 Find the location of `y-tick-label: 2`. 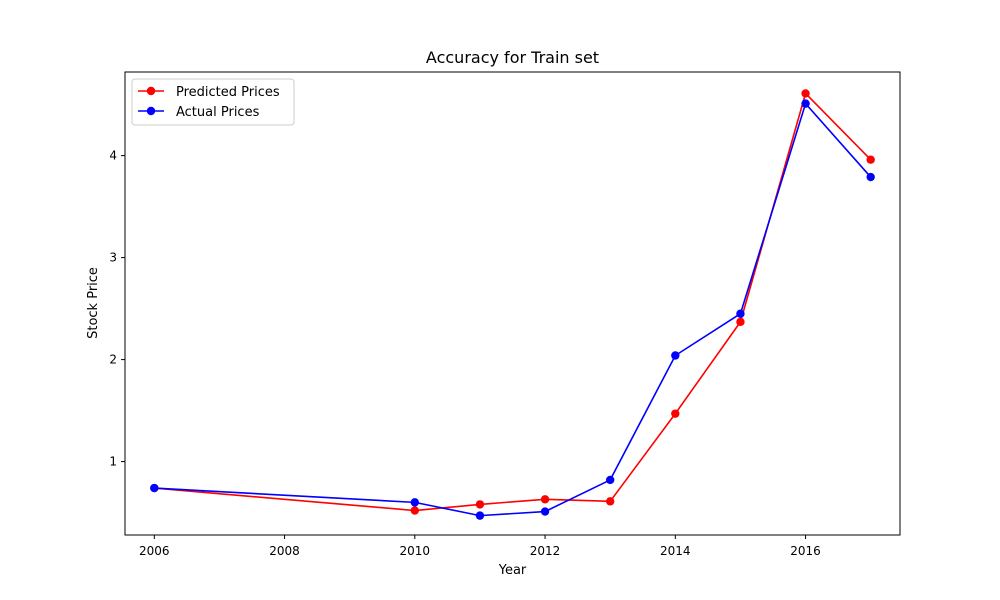

y-tick-label: 2 is located at coordinates (113, 360).